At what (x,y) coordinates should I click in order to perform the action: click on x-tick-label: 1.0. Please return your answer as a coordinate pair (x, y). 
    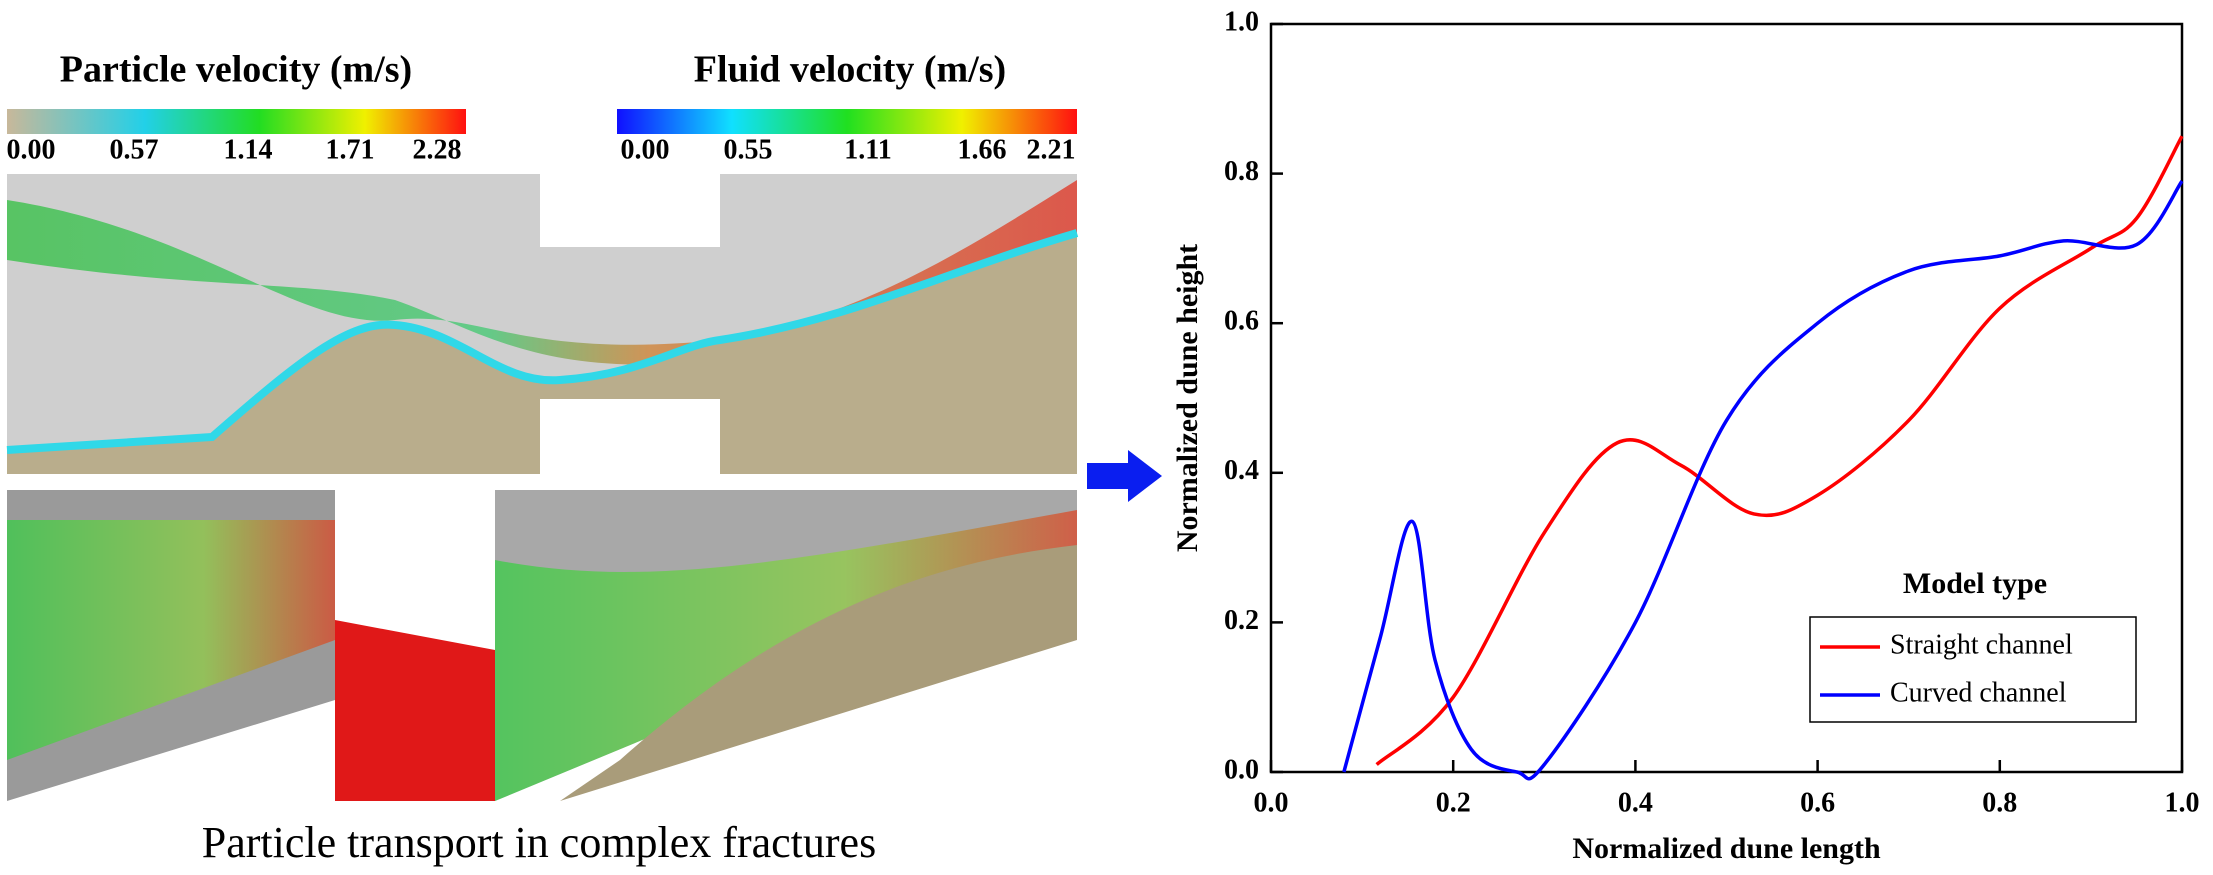
    Looking at the image, I should click on (2182, 802).